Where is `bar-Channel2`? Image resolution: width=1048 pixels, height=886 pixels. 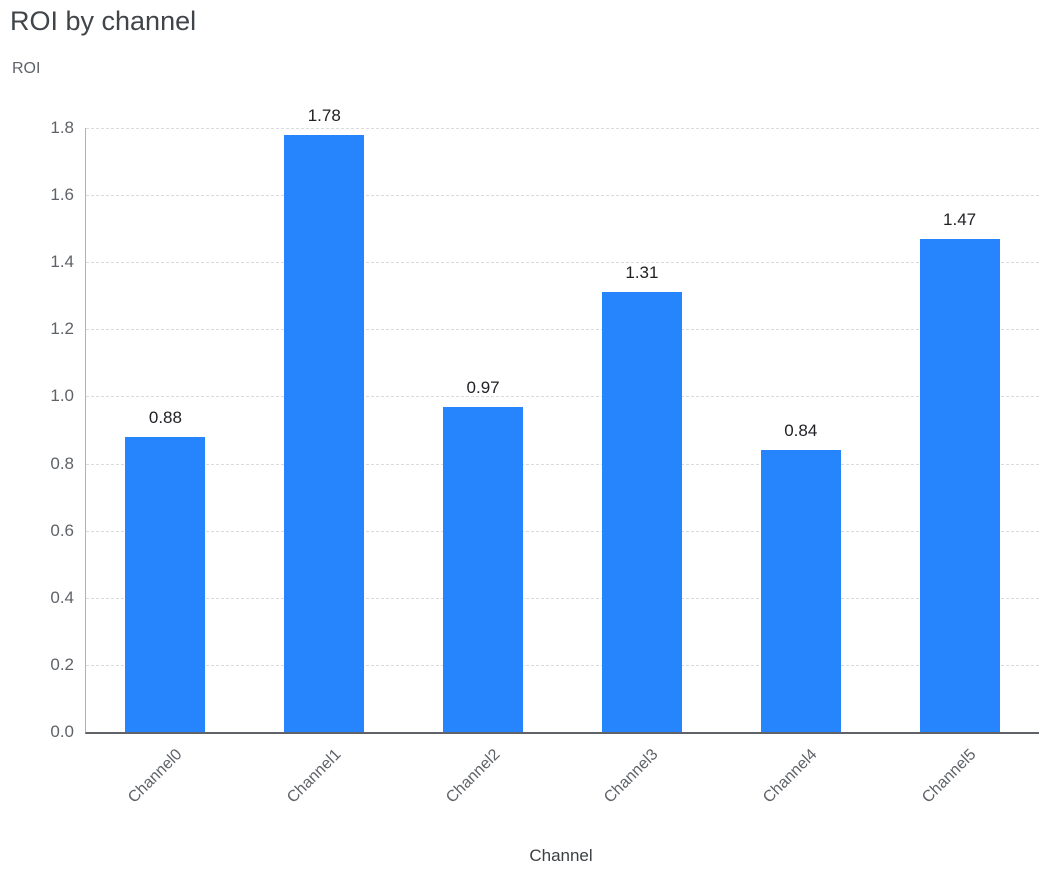 bar-Channel2 is located at coordinates (483, 569).